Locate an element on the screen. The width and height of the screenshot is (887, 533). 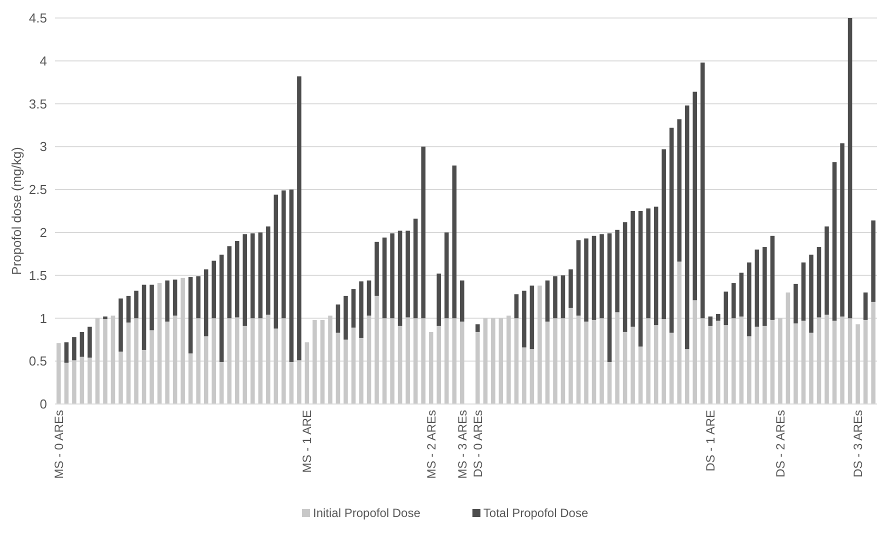
y-tick-label: 4 is located at coordinates (43, 60).